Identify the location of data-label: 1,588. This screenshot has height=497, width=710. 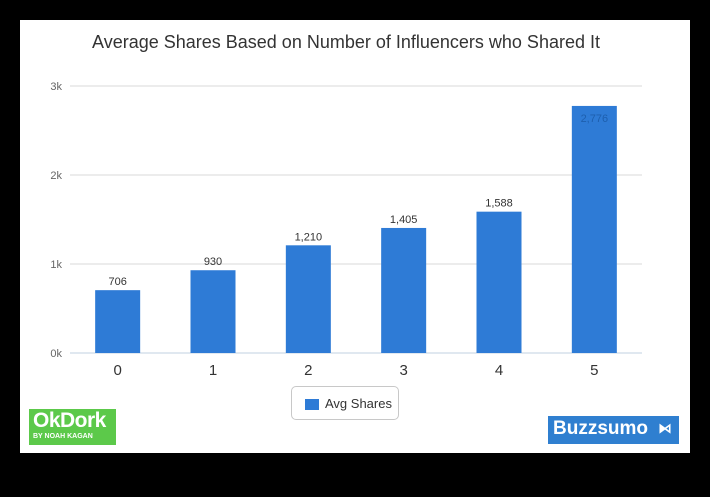
(499, 204).